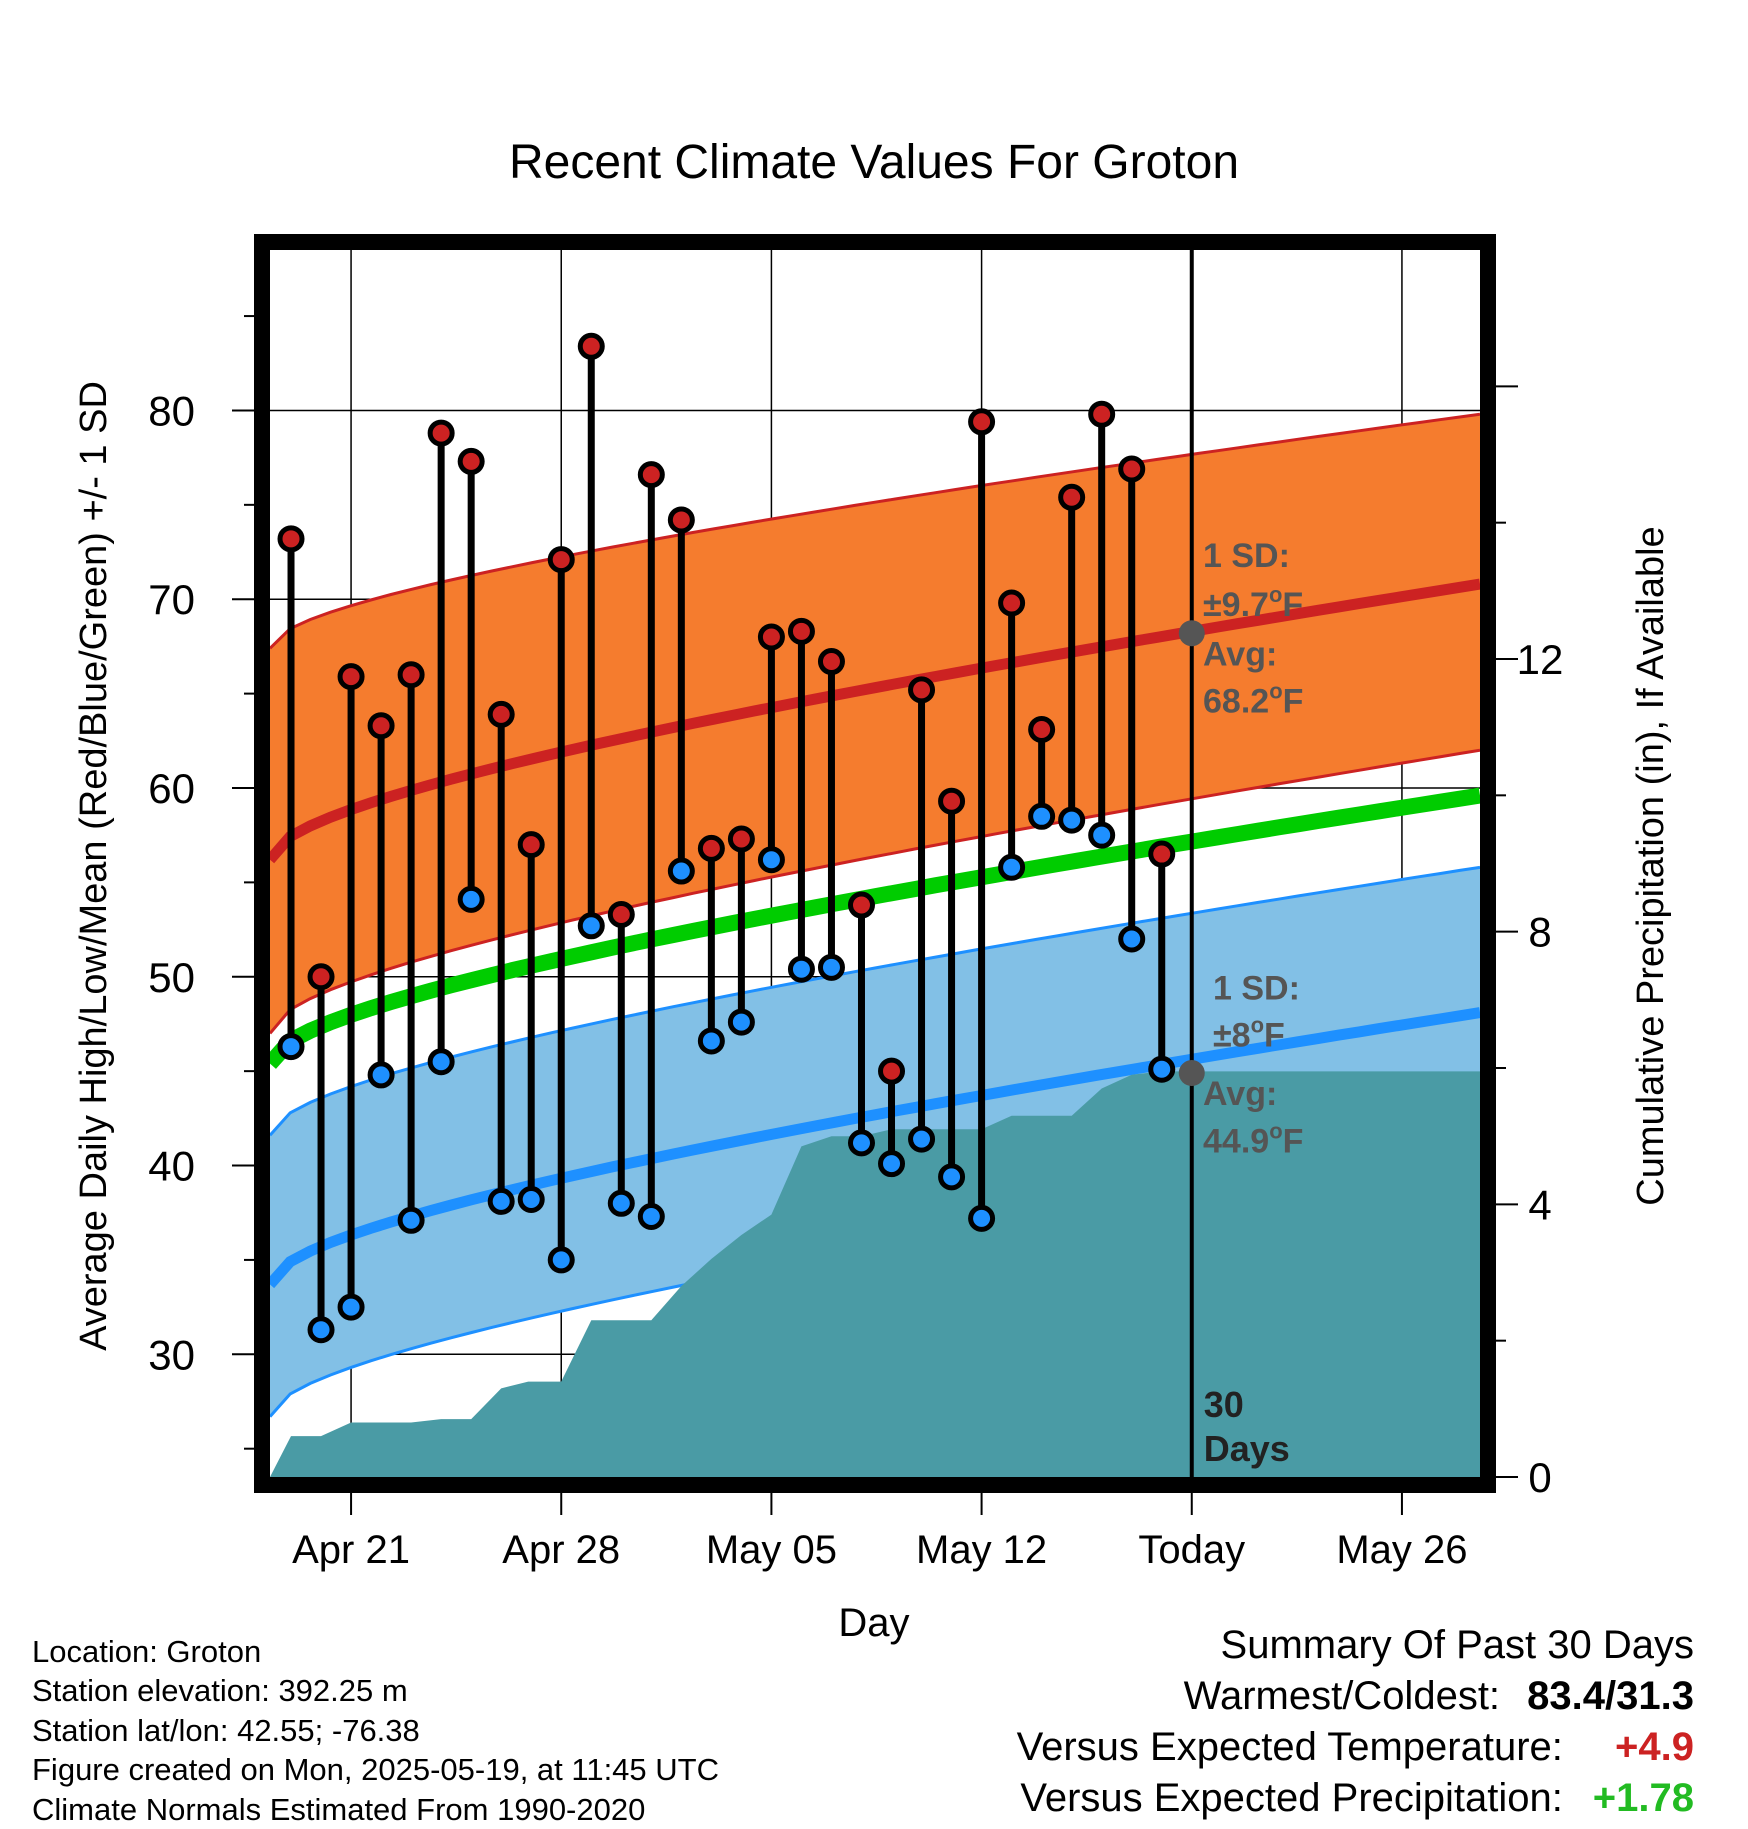 This screenshot has height=1829, width=1748. Describe the element at coordinates (1191, 1073) in the screenshot. I see `today-low-avg-marker` at that location.